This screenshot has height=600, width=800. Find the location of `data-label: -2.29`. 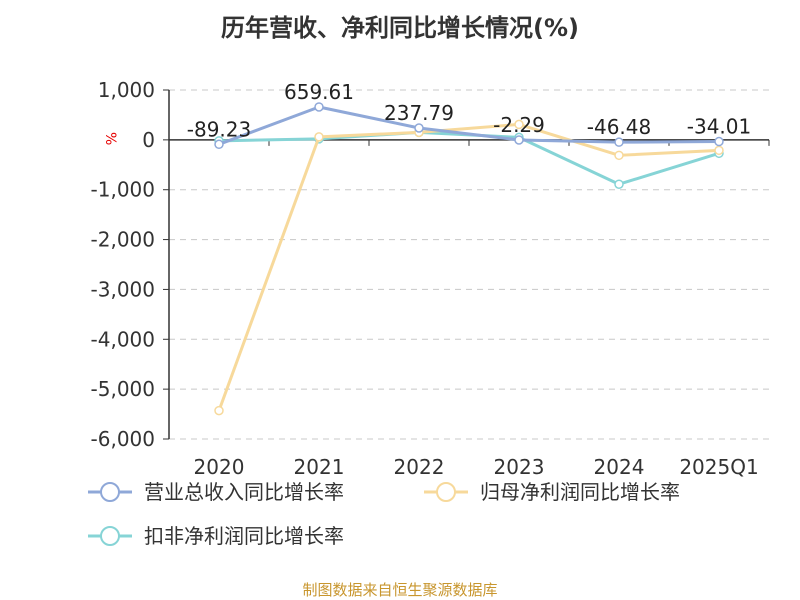

data-label: -2.29 is located at coordinates (519, 125).